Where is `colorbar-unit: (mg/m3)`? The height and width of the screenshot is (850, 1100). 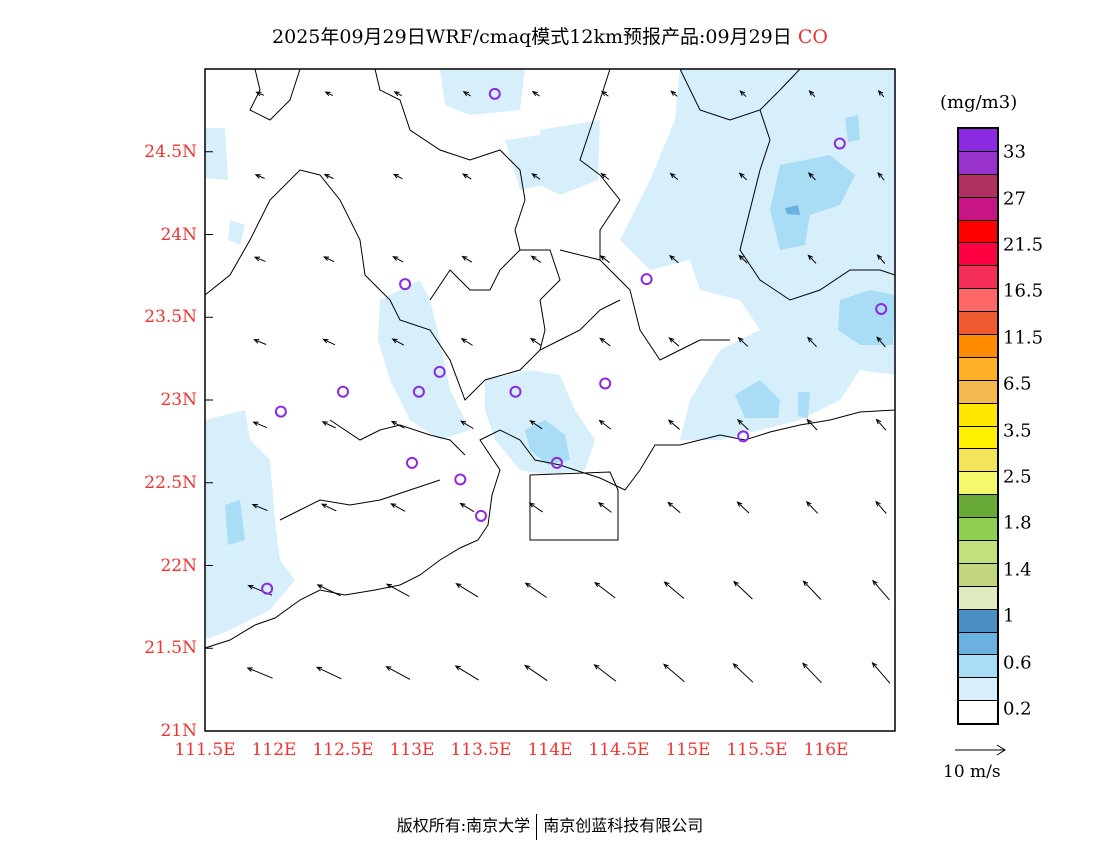 colorbar-unit: (mg/m3) is located at coordinates (979, 102).